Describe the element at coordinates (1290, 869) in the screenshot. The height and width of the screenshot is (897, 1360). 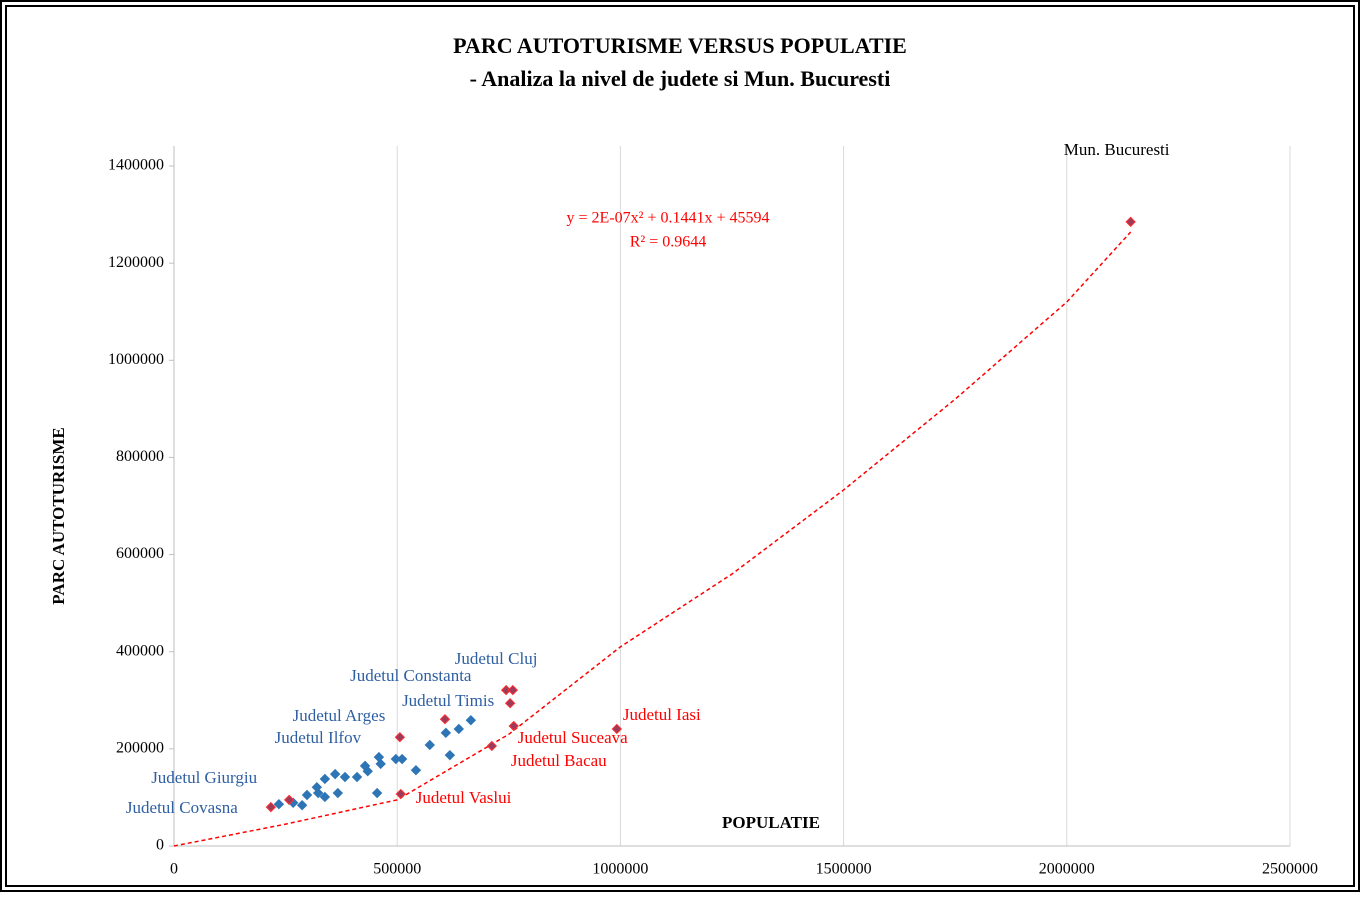
I see `x-tick-label: 2500000` at that location.